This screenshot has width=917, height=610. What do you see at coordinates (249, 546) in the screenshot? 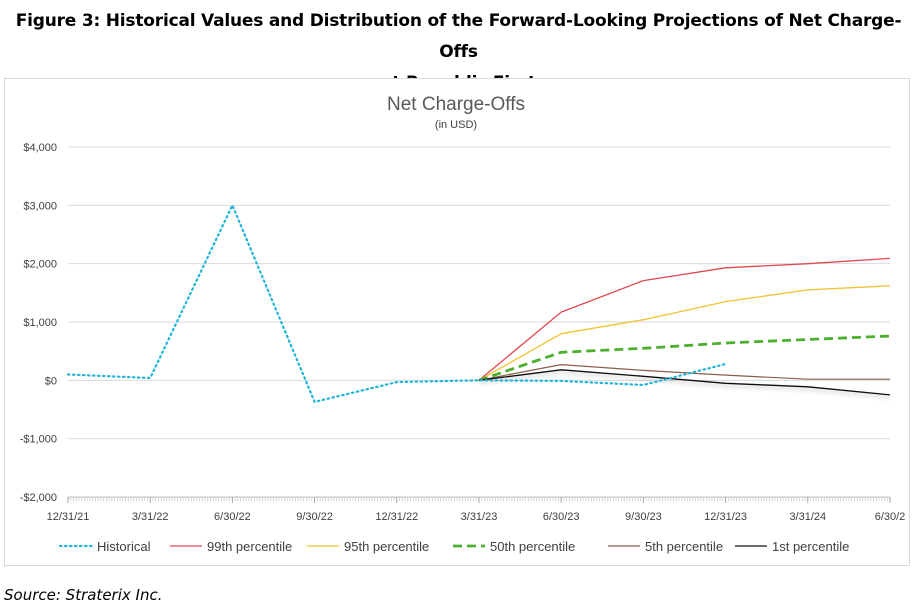
I see `legend-label: 99th percentile` at bounding box center [249, 546].